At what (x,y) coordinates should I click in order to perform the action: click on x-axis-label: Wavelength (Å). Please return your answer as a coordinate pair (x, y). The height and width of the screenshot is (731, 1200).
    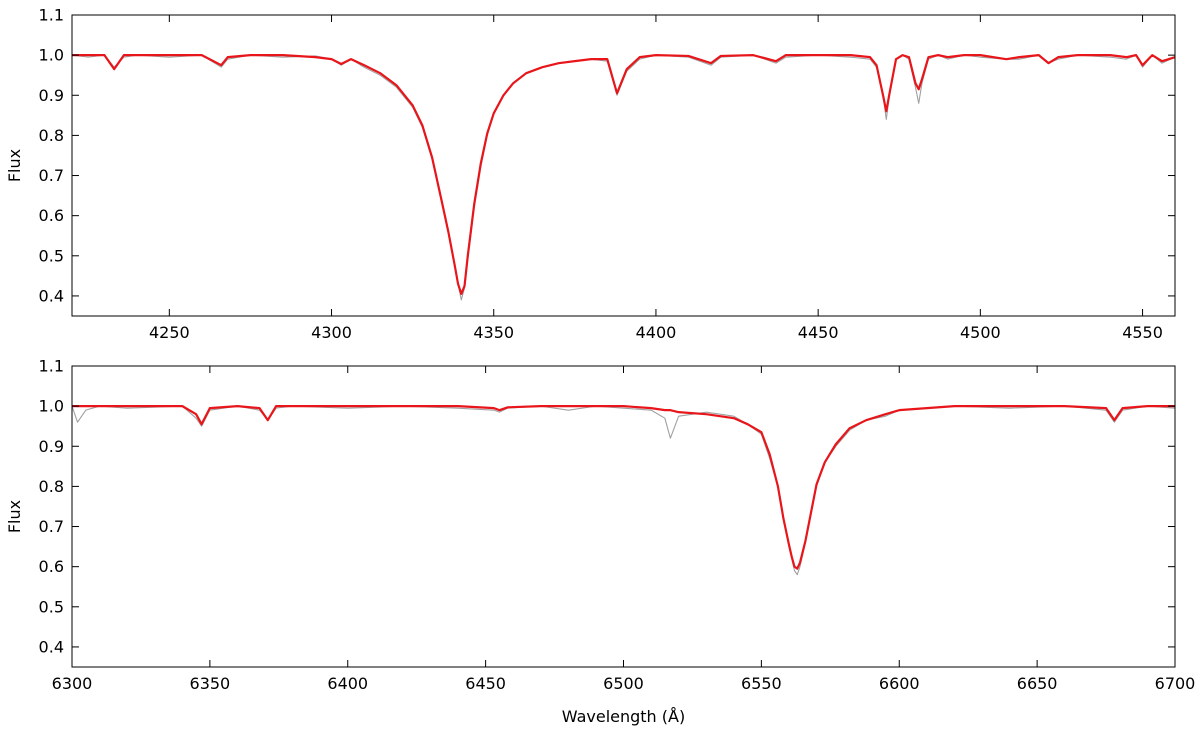
    Looking at the image, I should click on (623, 716).